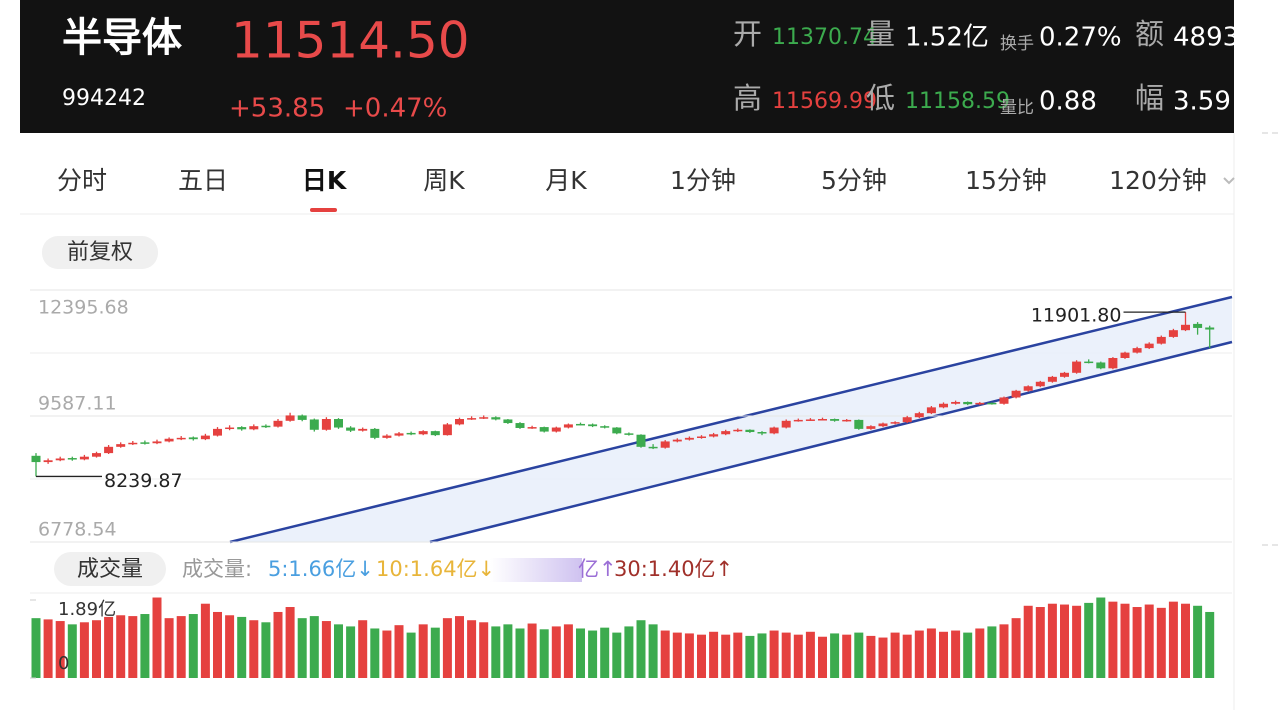  Describe the element at coordinates (325, 180) in the screenshot. I see `tab-active: 日K` at that location.